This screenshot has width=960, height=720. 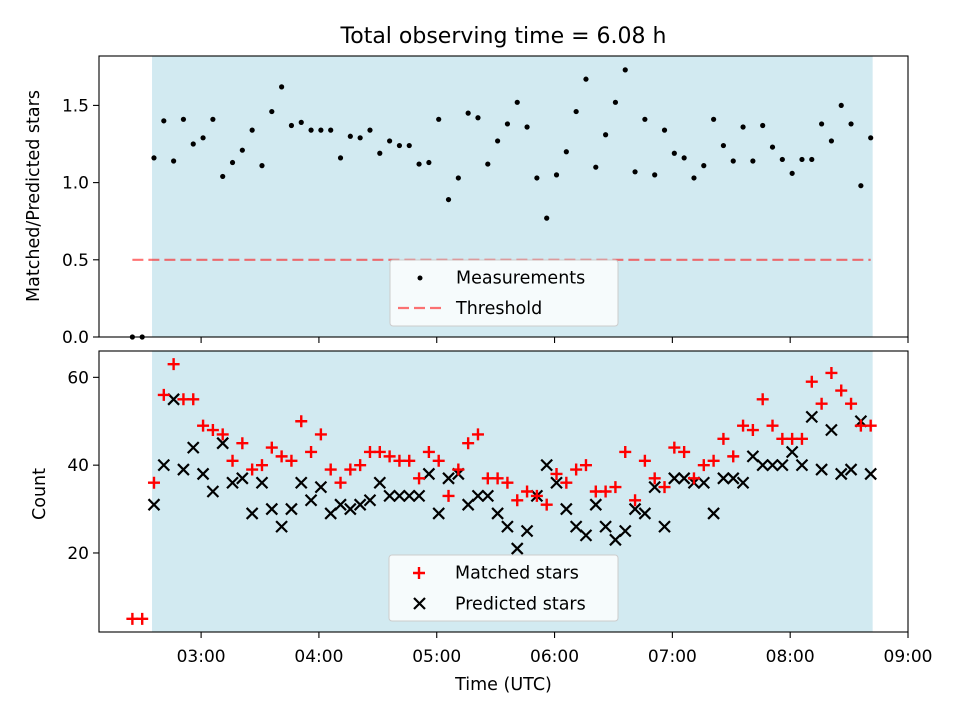 I want to click on legend-marker-predicted, so click(x=419, y=603).